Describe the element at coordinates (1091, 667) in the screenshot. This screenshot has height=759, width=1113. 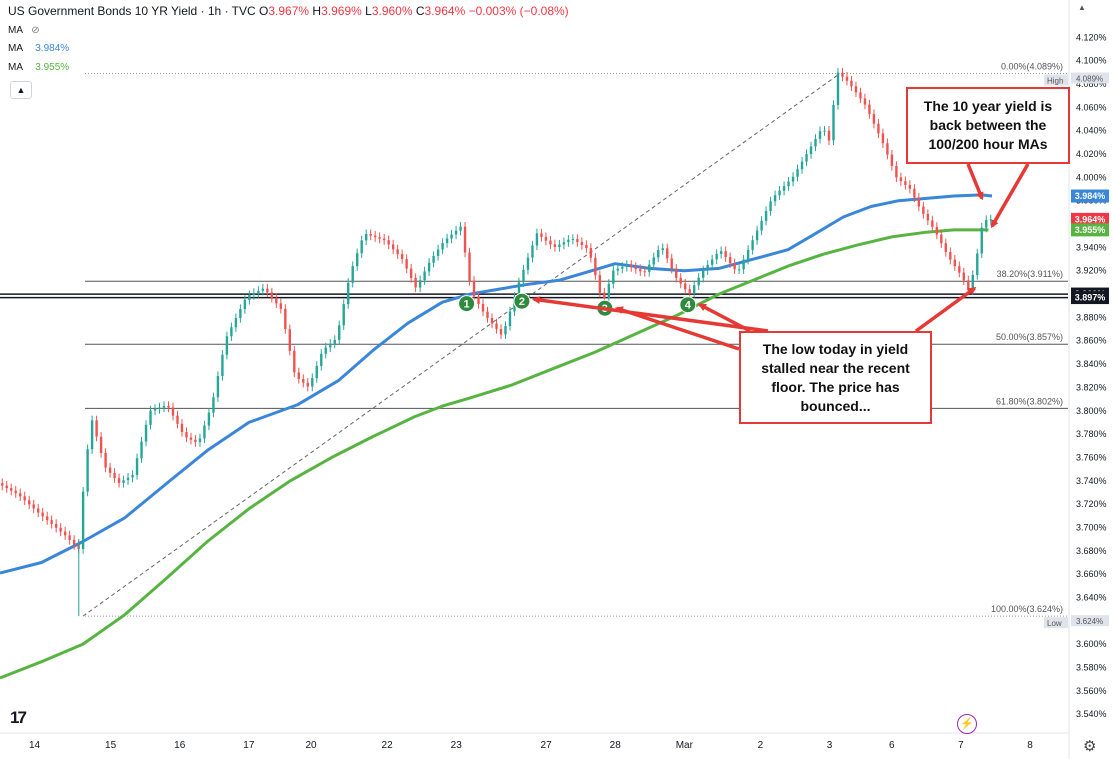
I see `price-tick-label: 3.580%` at that location.